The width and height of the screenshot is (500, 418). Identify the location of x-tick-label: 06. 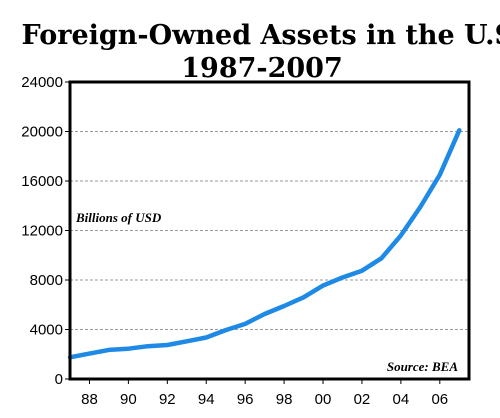
(439, 399).